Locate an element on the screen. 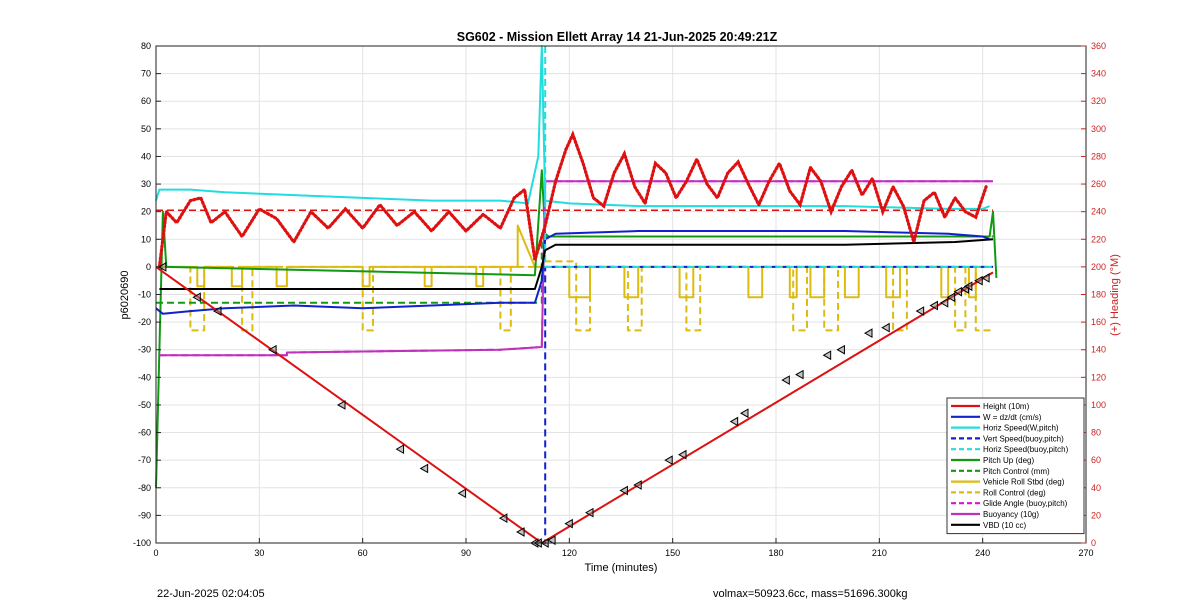 The height and width of the screenshot is (611, 1200). legend-entry: Pitch Up (deg) is located at coordinates (1008, 460).